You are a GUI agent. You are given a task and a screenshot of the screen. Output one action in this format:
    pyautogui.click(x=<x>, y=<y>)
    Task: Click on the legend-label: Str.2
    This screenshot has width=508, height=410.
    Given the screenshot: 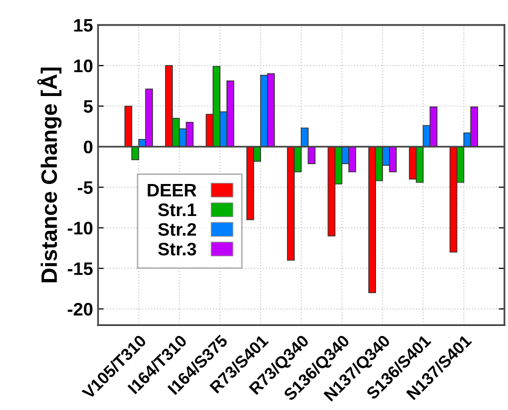 What is the action you would take?
    pyautogui.click(x=177, y=229)
    